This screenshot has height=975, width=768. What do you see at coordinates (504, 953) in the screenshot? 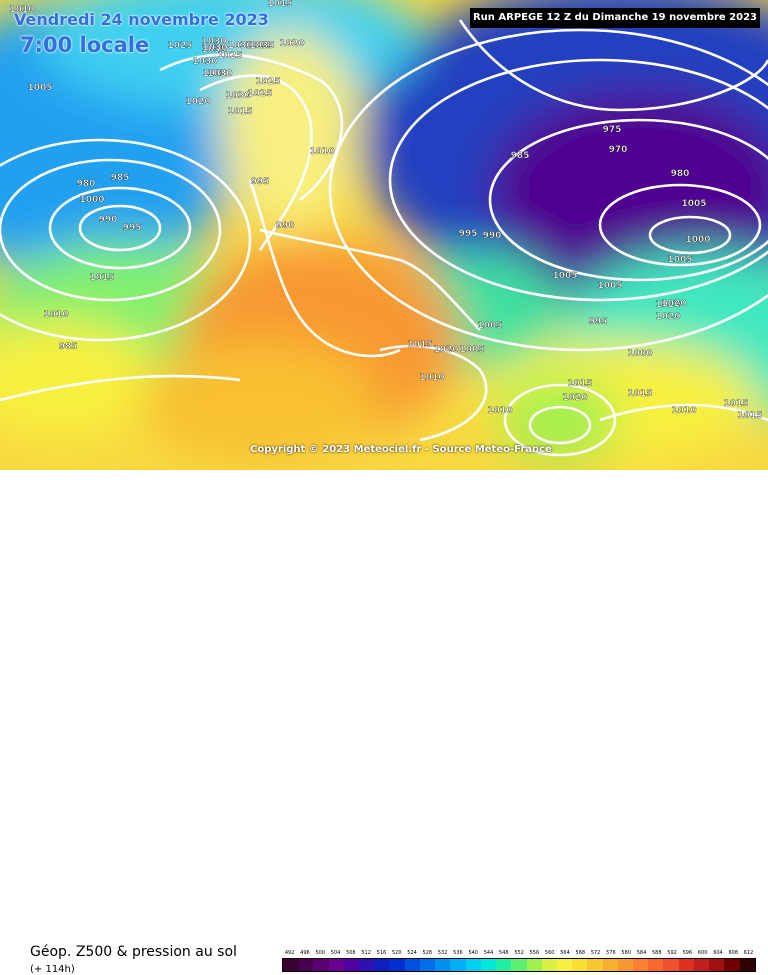
I see `legend-value: 548` at bounding box center [504, 953].